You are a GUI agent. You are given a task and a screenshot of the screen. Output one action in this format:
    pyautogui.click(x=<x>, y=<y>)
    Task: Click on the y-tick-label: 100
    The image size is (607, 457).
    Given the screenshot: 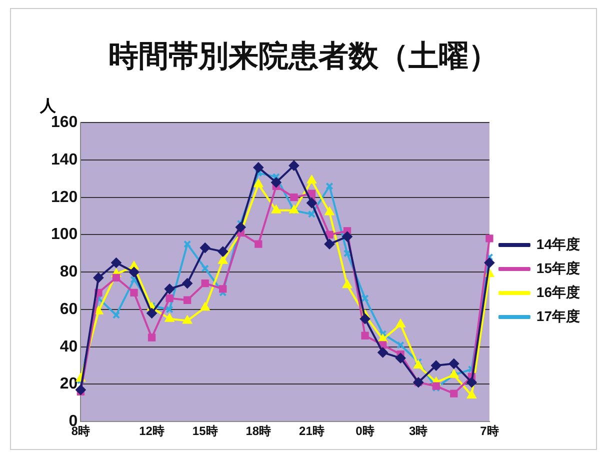 What is the action you would take?
    pyautogui.click(x=64, y=235)
    